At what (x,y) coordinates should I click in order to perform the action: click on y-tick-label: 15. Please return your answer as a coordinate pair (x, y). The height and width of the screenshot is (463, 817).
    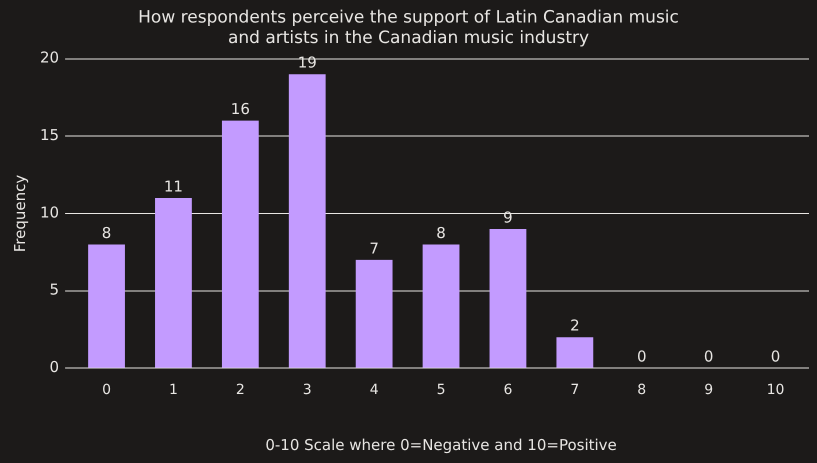
    Looking at the image, I should click on (50, 135).